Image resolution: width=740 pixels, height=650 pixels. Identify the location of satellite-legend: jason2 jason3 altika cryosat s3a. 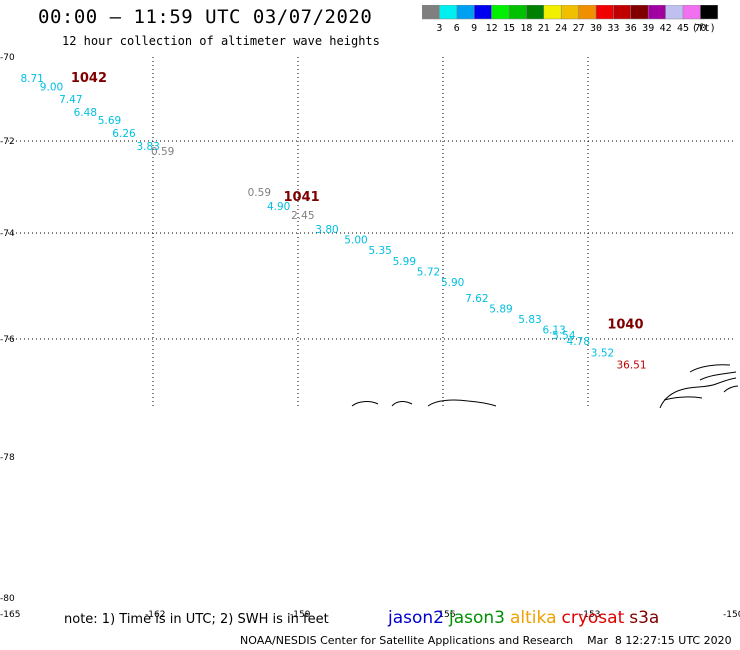
(526, 618).